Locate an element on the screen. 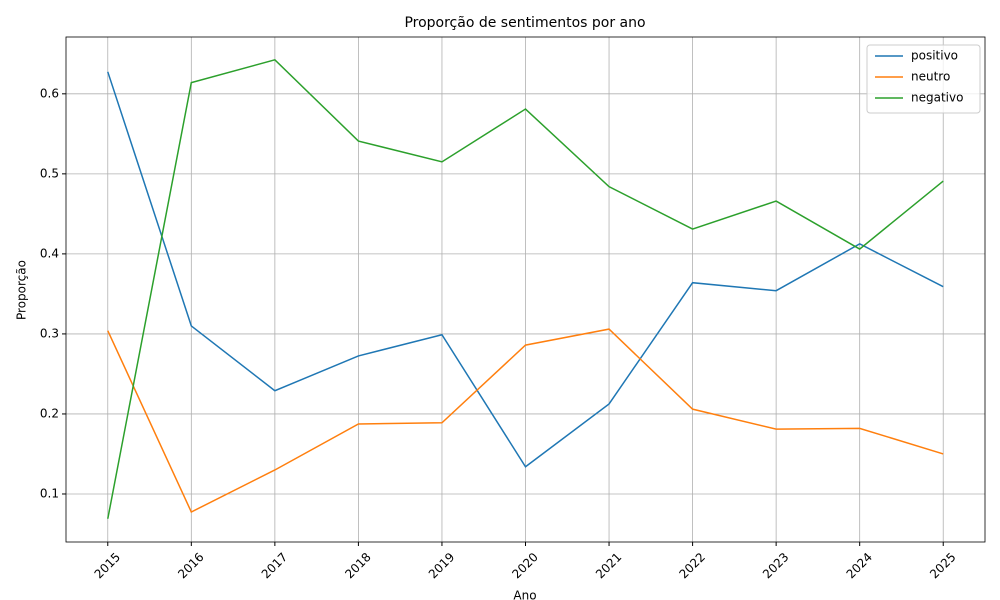  y-tick-label: 0.6 is located at coordinates (49, 93).